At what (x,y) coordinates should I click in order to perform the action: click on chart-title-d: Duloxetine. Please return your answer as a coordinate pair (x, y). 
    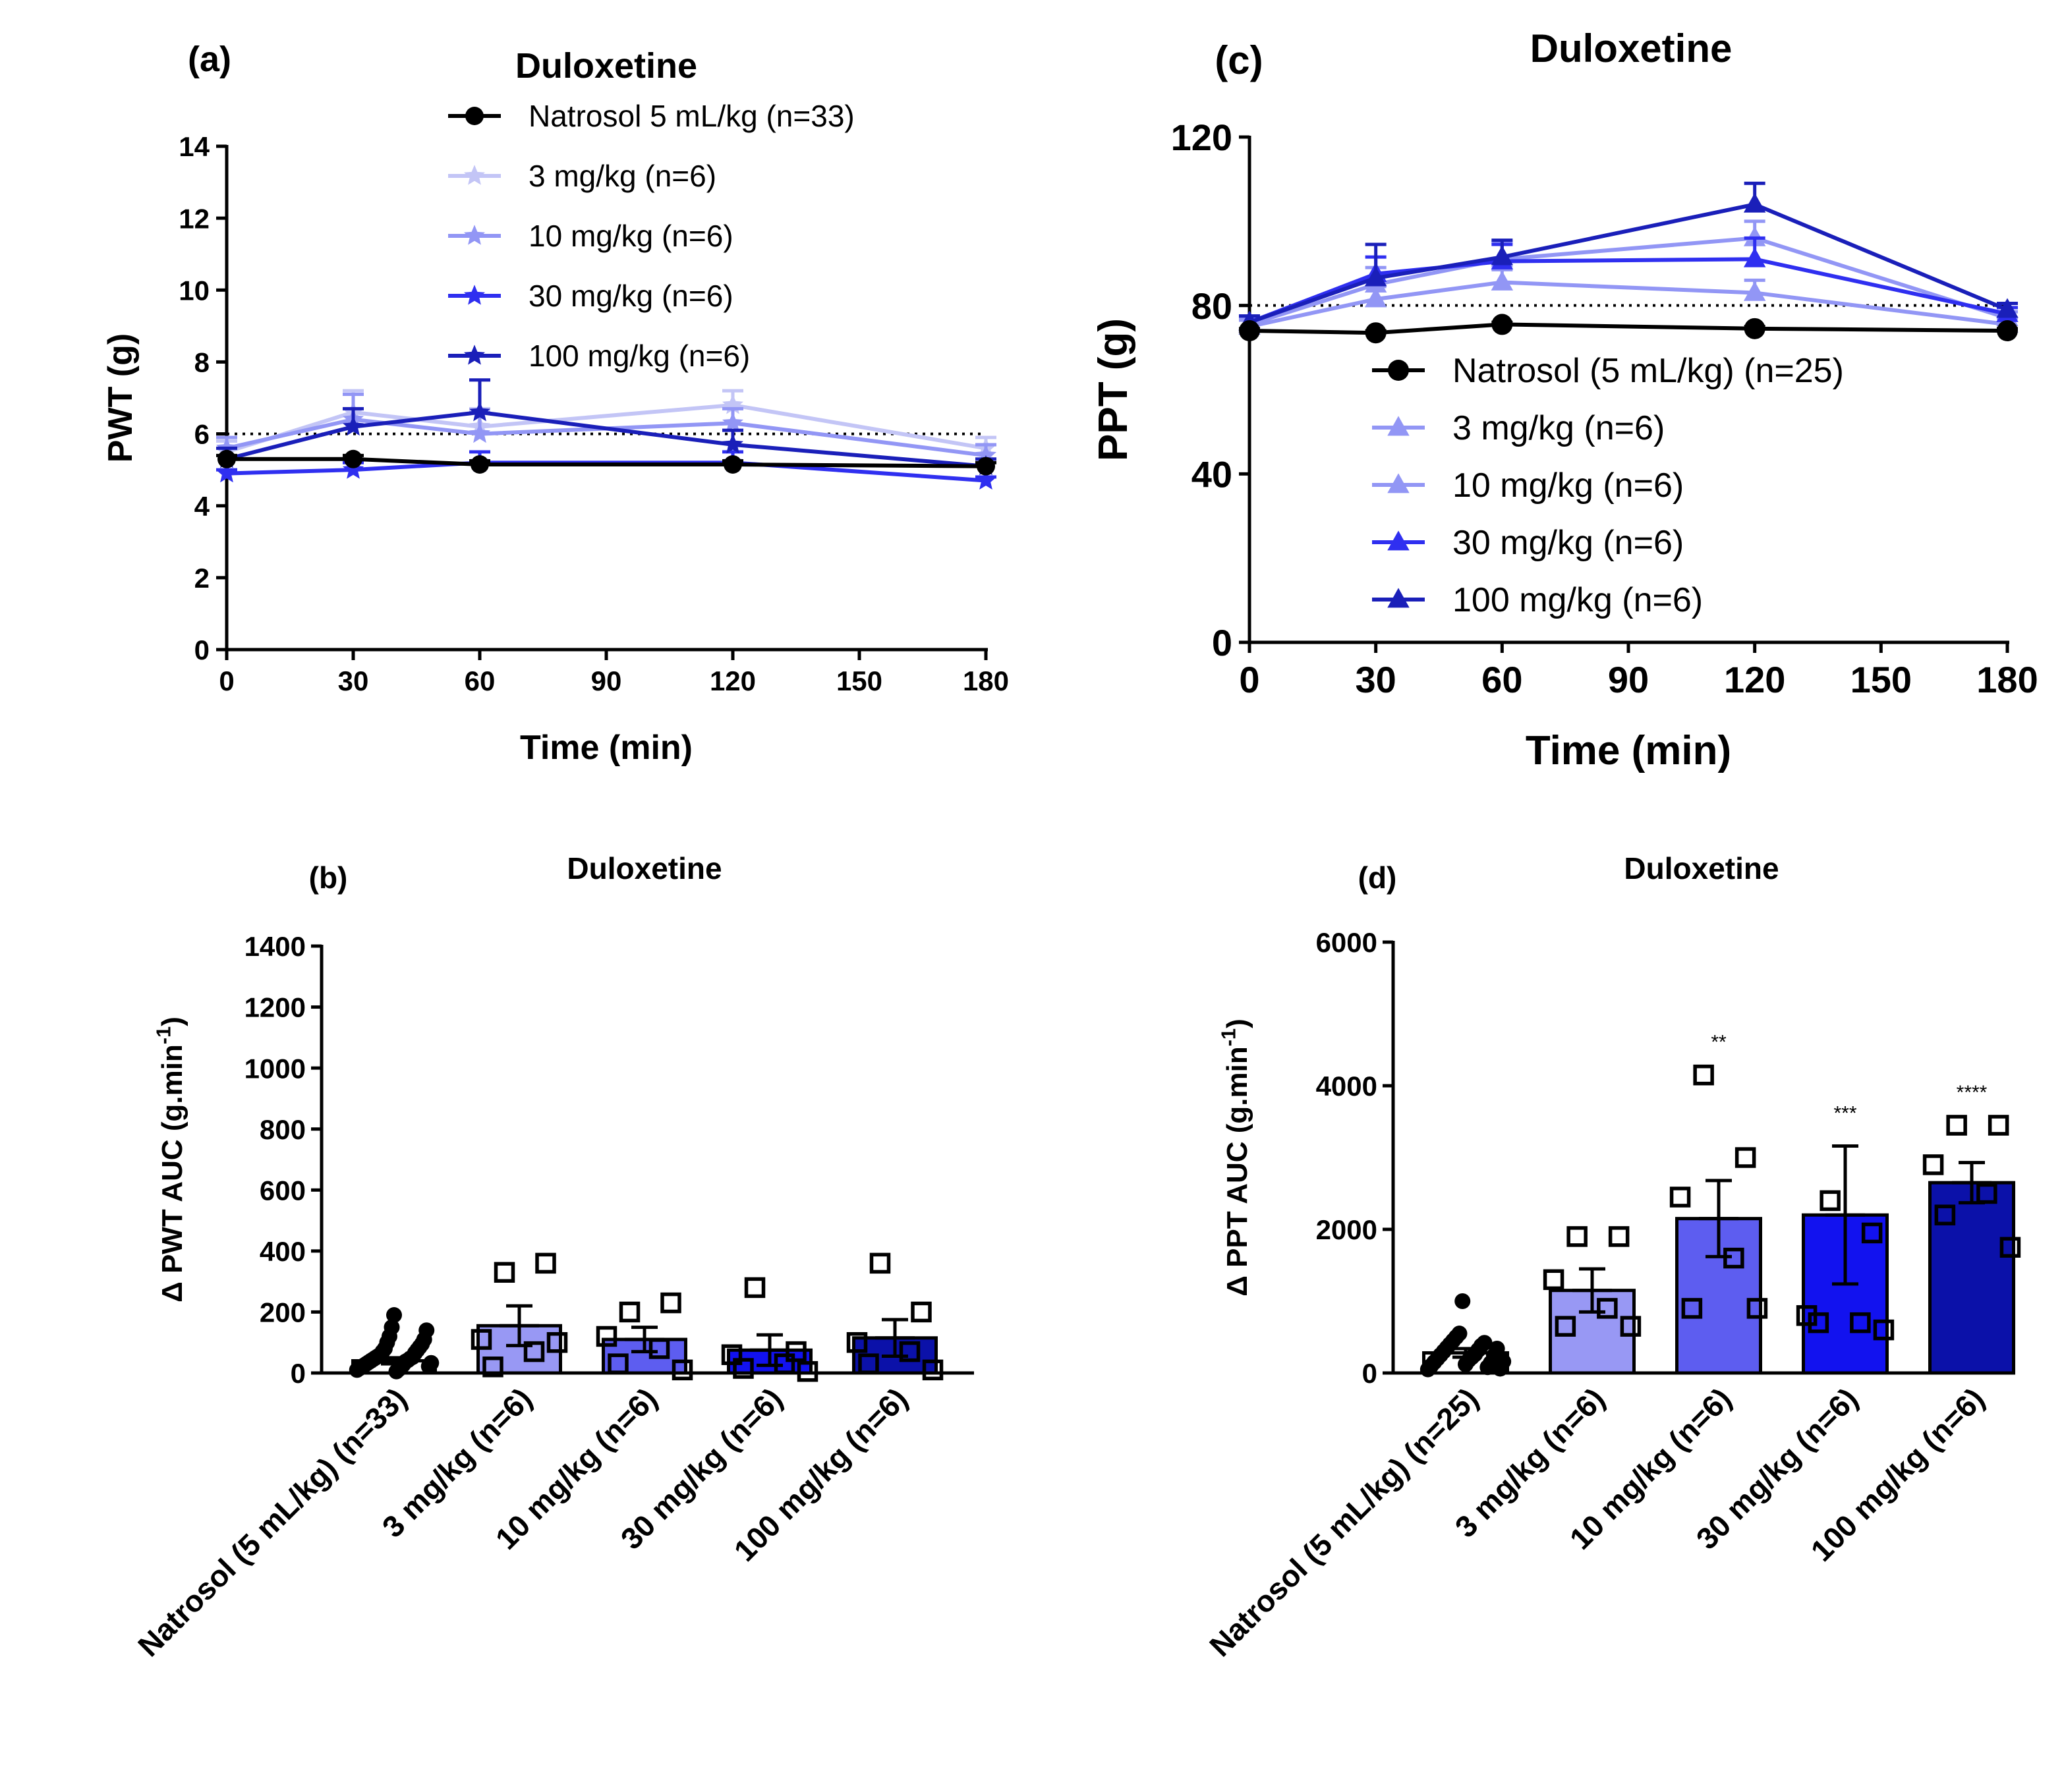
    Looking at the image, I should click on (1702, 868).